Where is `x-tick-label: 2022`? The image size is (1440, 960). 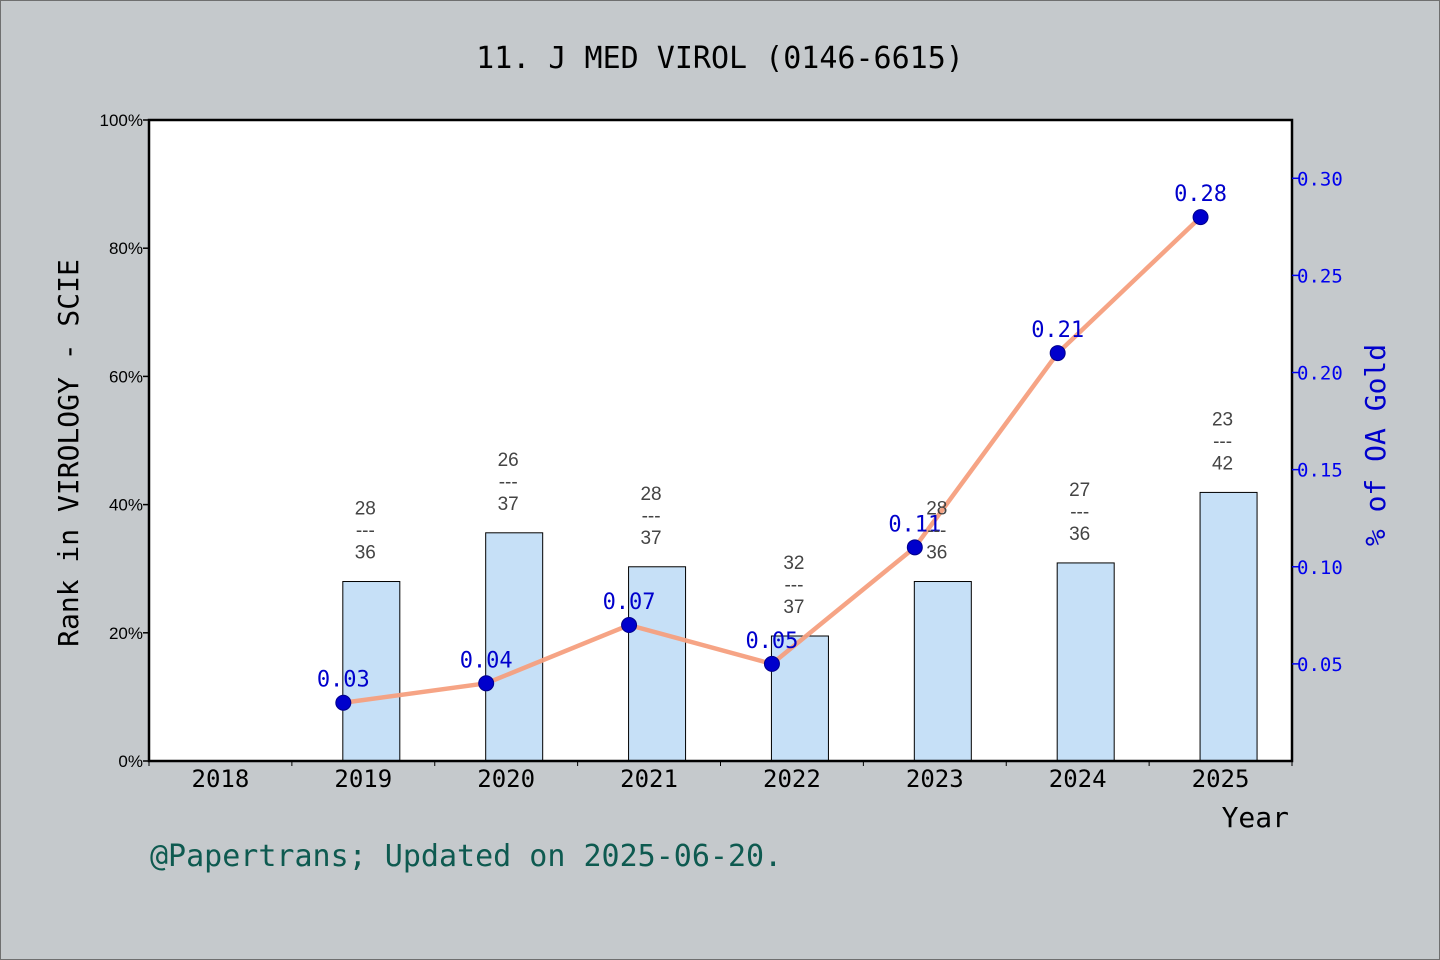
x-tick-label: 2022 is located at coordinates (792, 779).